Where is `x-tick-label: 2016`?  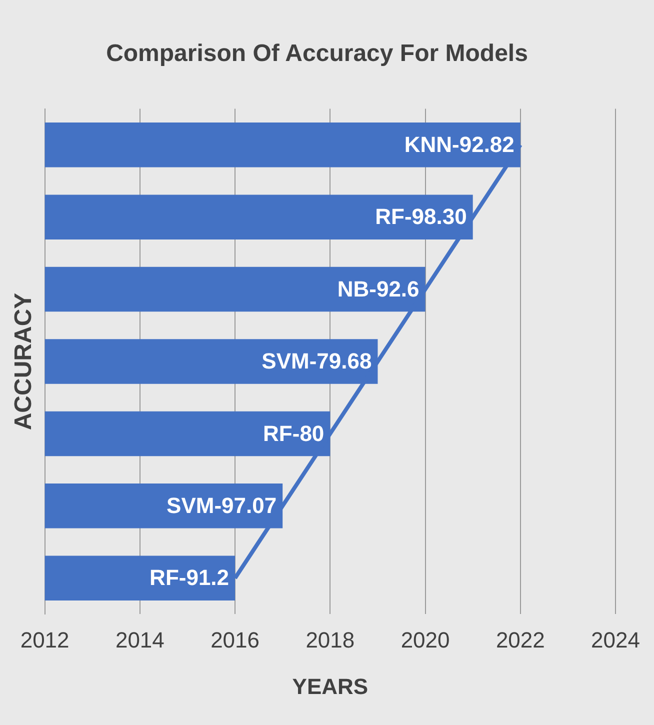 x-tick-label: 2016 is located at coordinates (235, 639).